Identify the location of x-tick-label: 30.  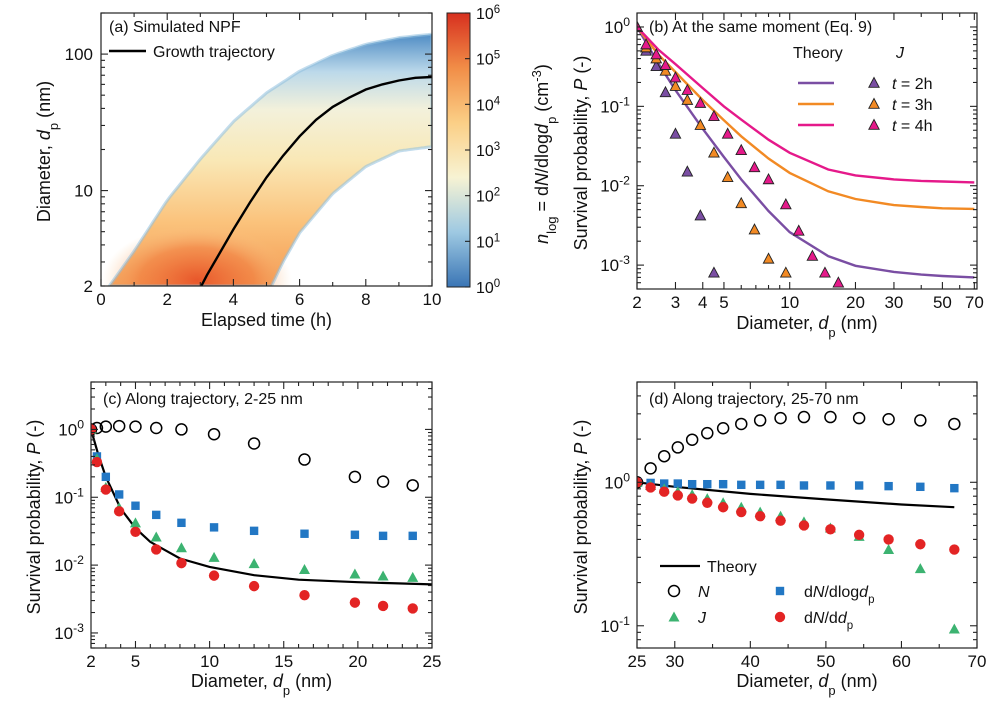
(893, 302).